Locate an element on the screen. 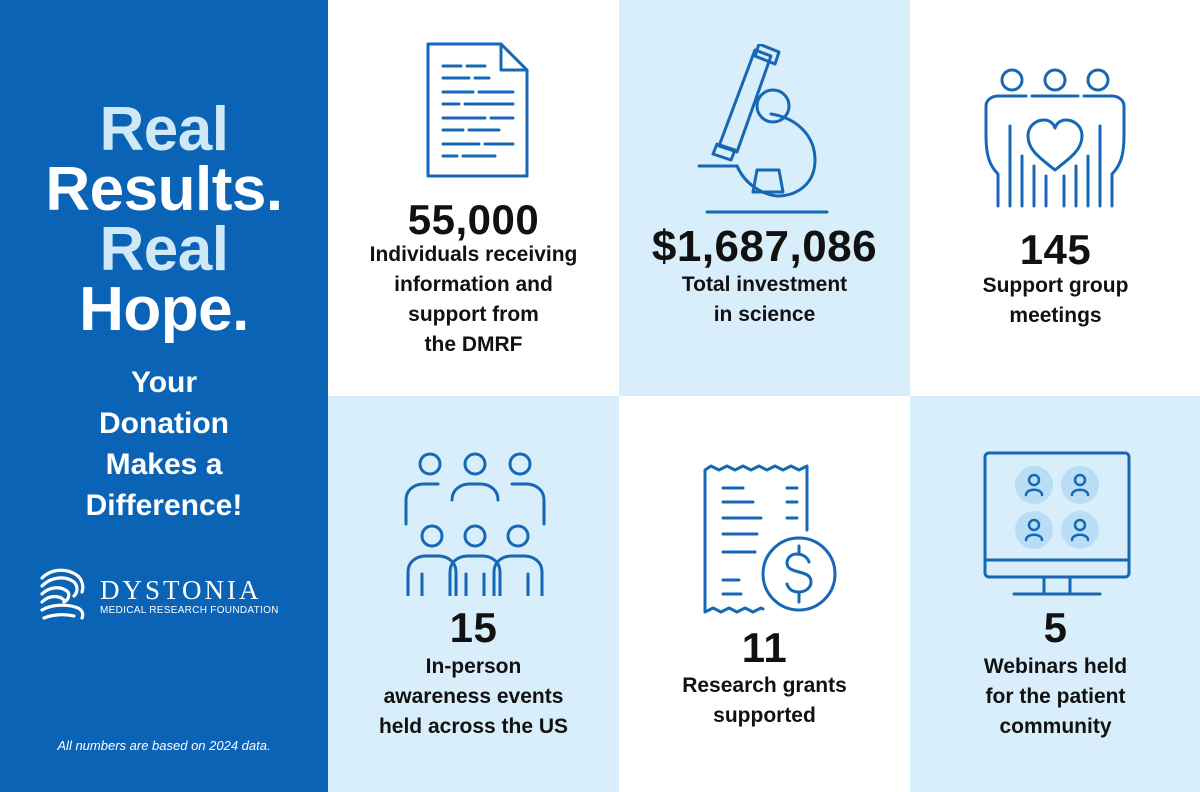 Image resolution: width=1200 pixels, height=792 pixels. stat-investment: $1,687,086 Total investment in science is located at coordinates (764, 198).